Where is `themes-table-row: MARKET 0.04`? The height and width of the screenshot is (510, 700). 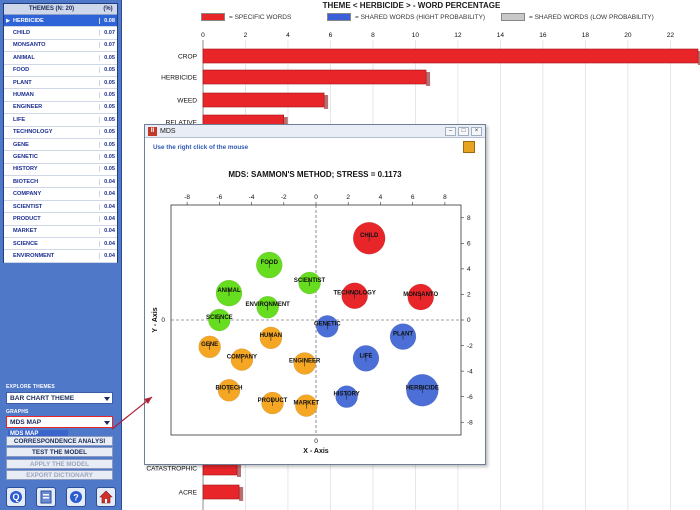 themes-table-row: MARKET 0.04 is located at coordinates (60, 232).